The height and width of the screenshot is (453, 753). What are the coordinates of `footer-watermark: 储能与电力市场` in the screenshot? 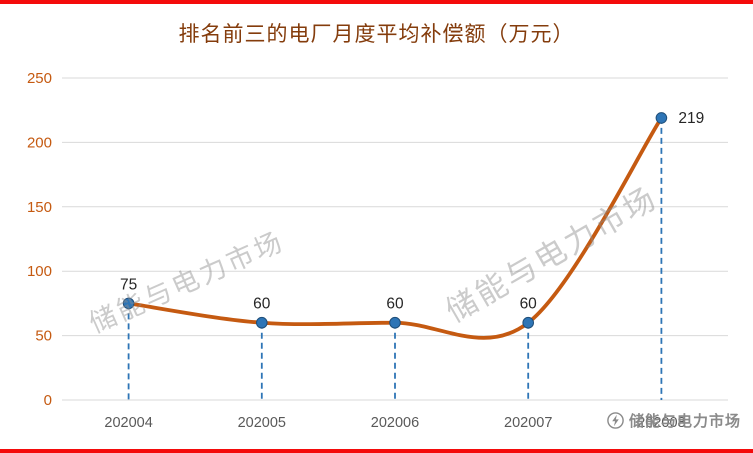 It's located at (674, 420).